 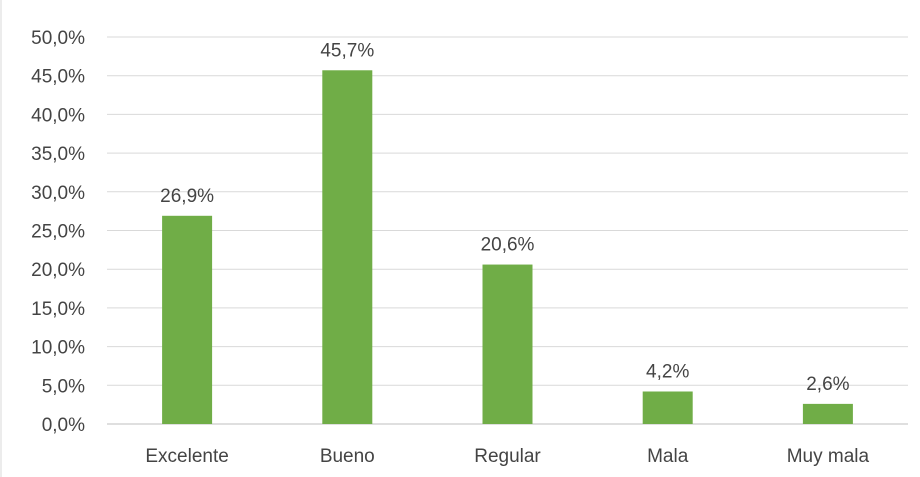 What do you see at coordinates (58, 38) in the screenshot?
I see `y-tick-label: 50,0%` at bounding box center [58, 38].